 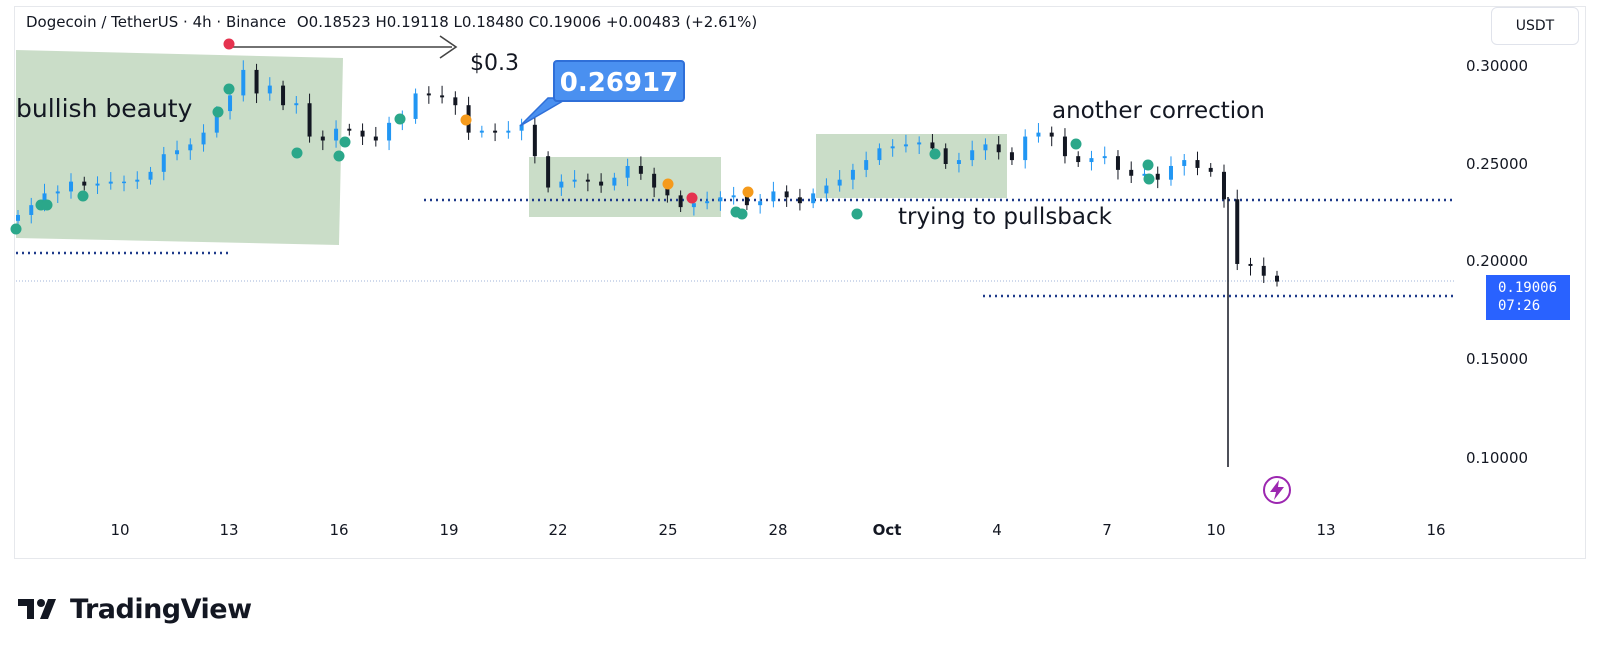 I want to click on y-tick-label: 0.30000, so click(x=1497, y=66).